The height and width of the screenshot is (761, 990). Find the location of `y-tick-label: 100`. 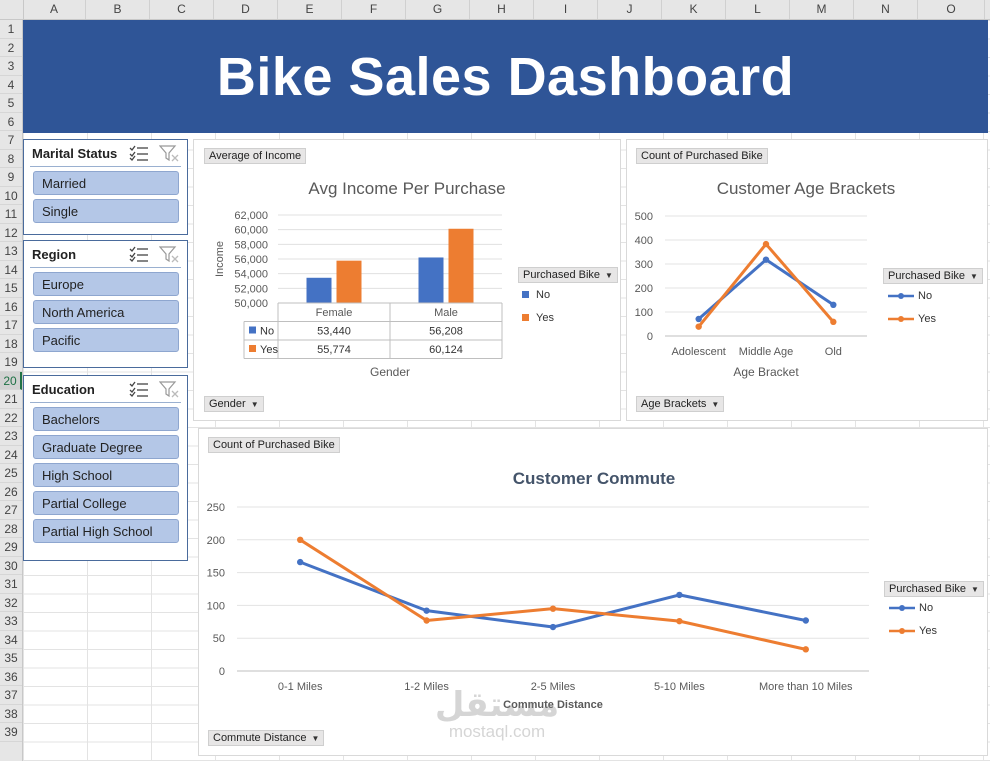

y-tick-label: 100 is located at coordinates (644, 313).